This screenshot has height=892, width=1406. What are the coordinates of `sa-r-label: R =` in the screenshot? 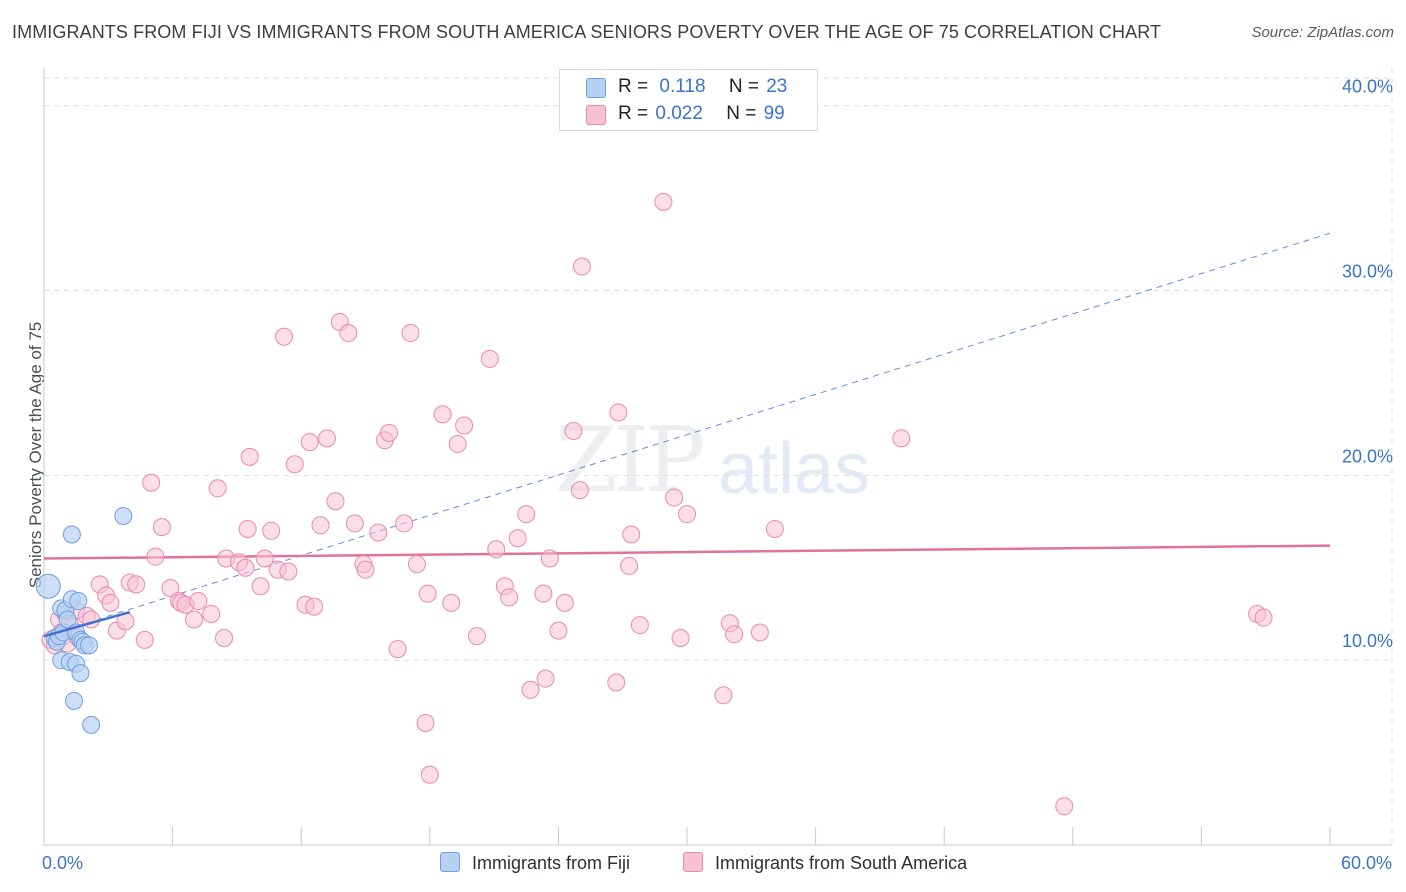 It's located at (633, 113).